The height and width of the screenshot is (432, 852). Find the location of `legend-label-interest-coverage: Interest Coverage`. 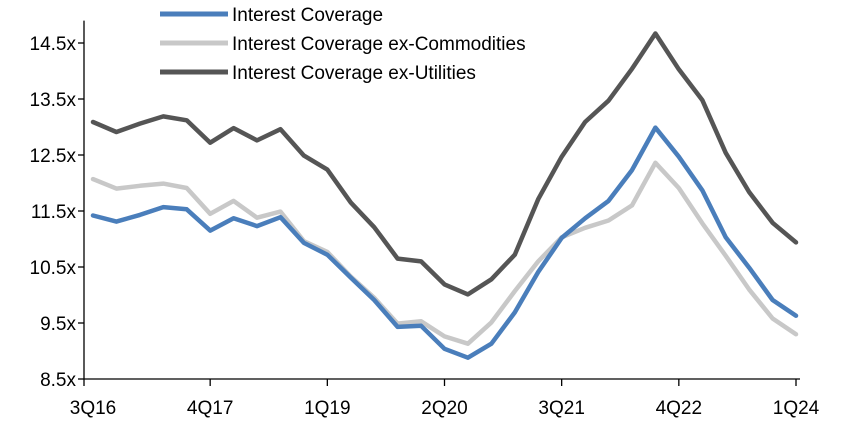

legend-label-interest-coverage: Interest Coverage is located at coordinates (307, 15).